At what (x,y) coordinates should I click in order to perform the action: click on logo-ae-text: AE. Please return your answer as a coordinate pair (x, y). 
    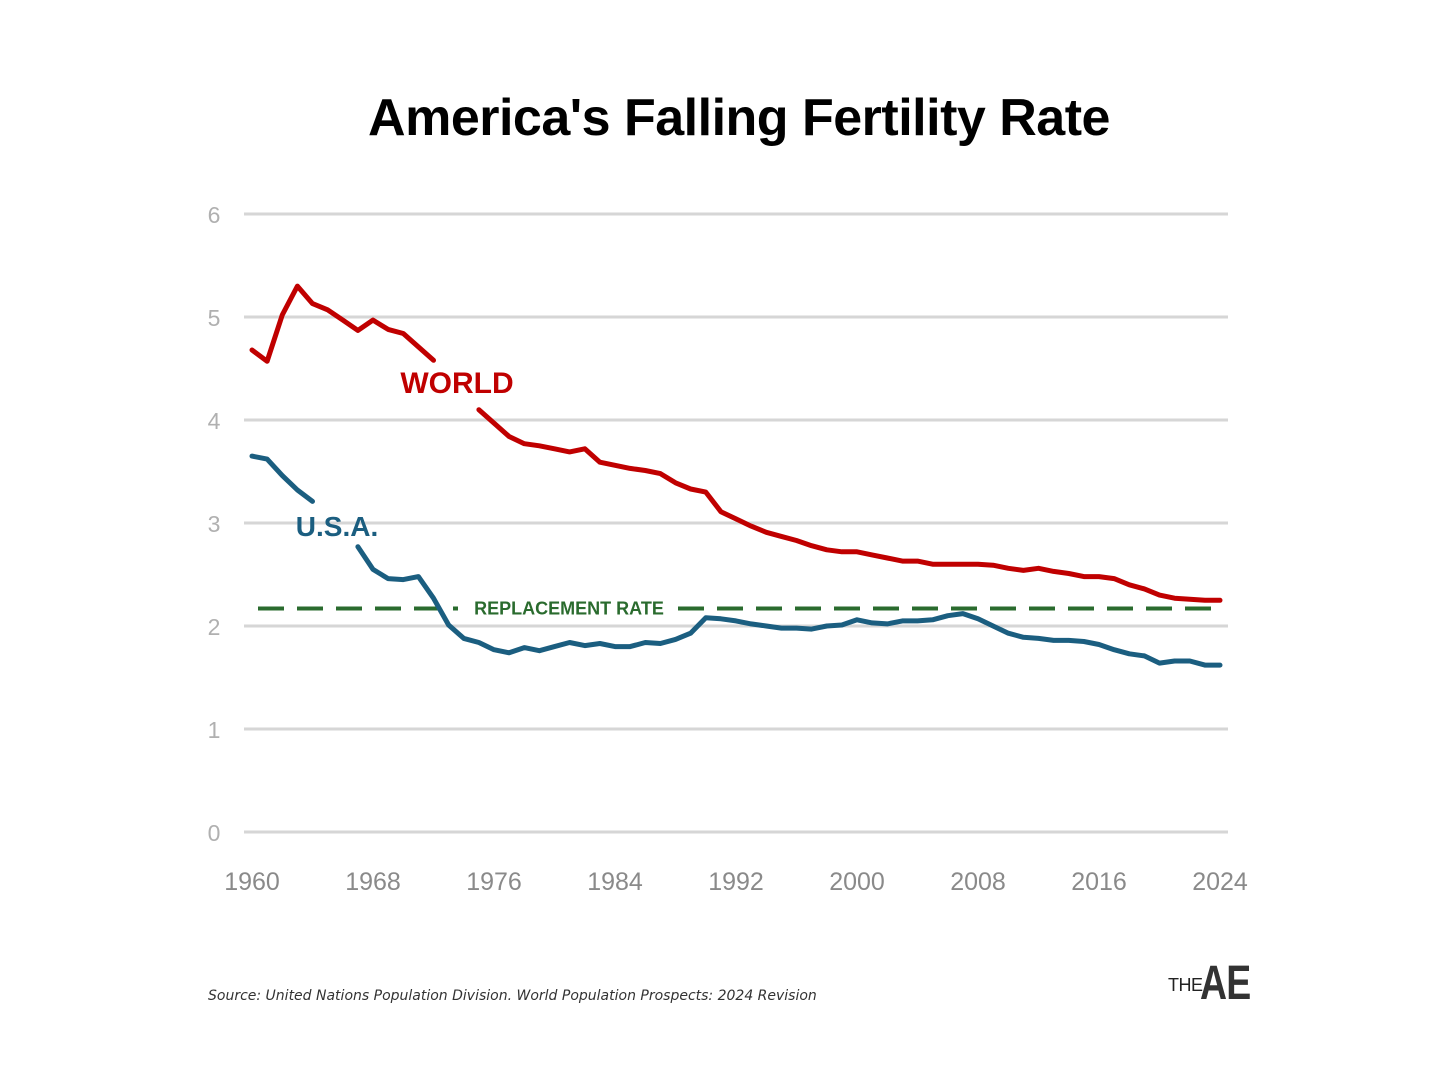
    Looking at the image, I should click on (1225, 983).